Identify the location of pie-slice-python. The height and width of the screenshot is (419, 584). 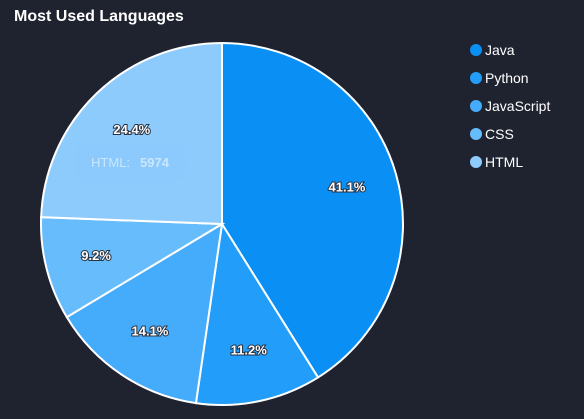
(257, 313).